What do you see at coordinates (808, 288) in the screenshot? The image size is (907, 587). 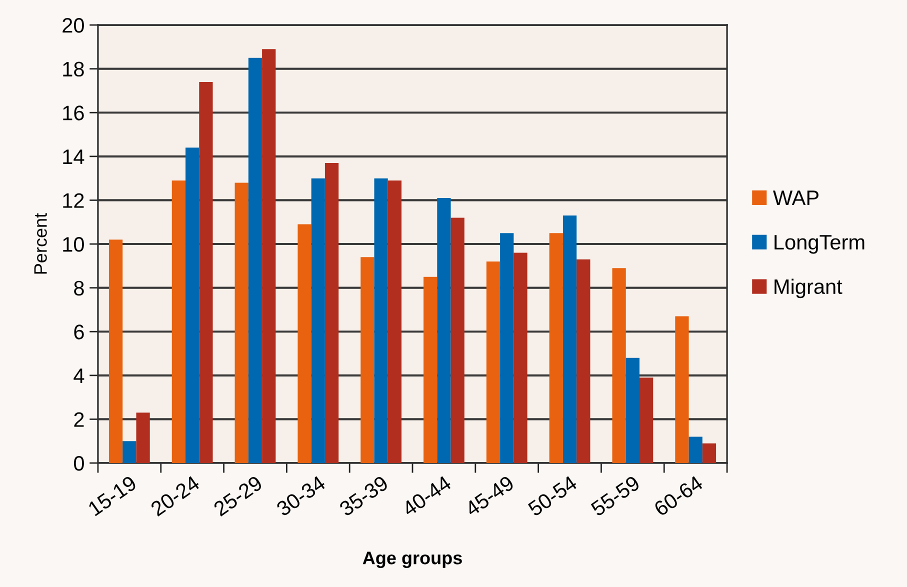 I see `legend-label: Migrant` at bounding box center [808, 288].